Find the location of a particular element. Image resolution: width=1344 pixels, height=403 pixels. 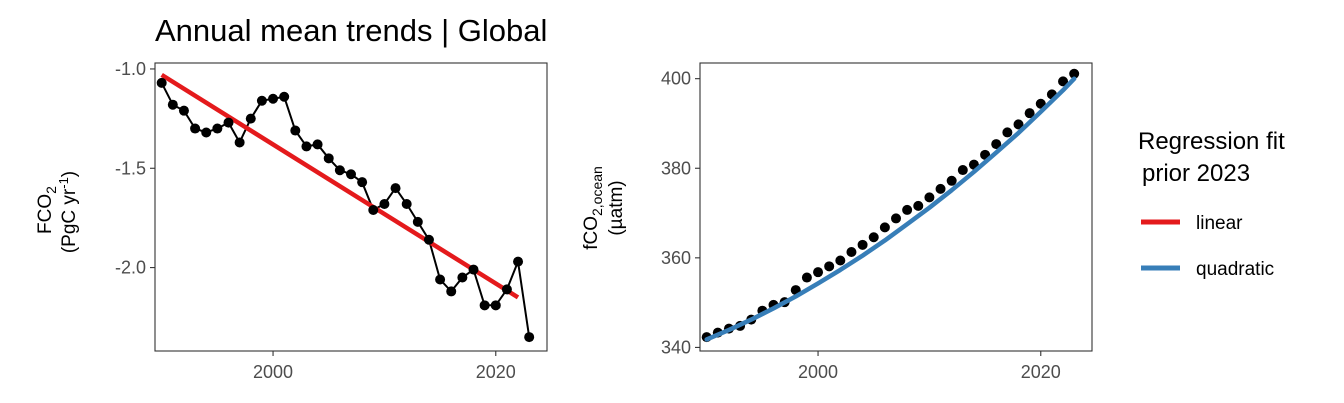

y-tick-label: 380 is located at coordinates (676, 168).